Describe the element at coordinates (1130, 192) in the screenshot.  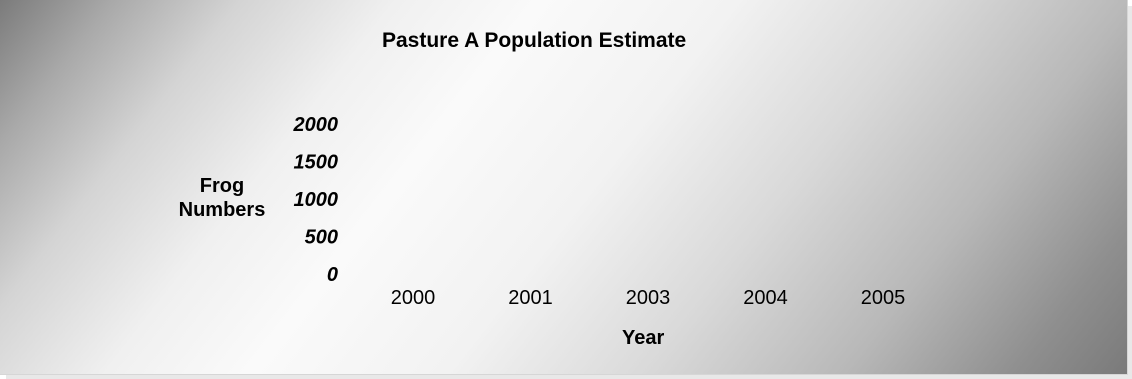
I see `chart-shadow-right` at that location.